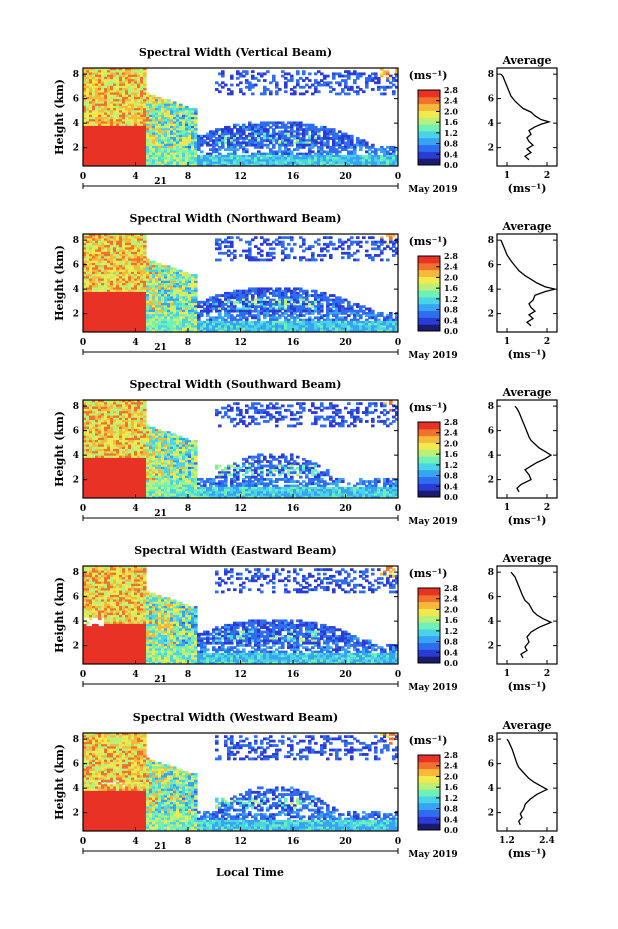 This screenshot has width=618, height=929. I want to click on heatmap, so click(240, 615).